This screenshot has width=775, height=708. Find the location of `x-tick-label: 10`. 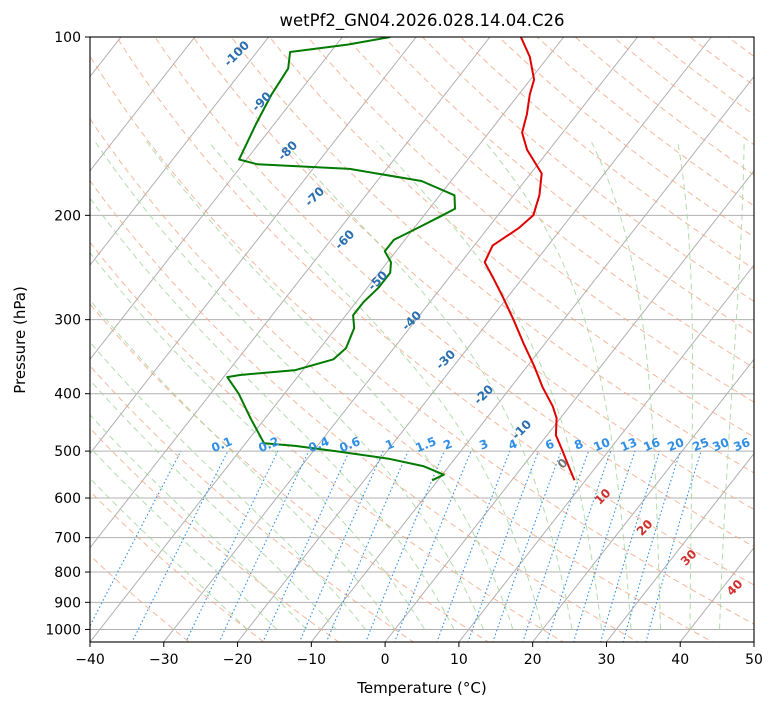

x-tick-label: 10 is located at coordinates (459, 660).